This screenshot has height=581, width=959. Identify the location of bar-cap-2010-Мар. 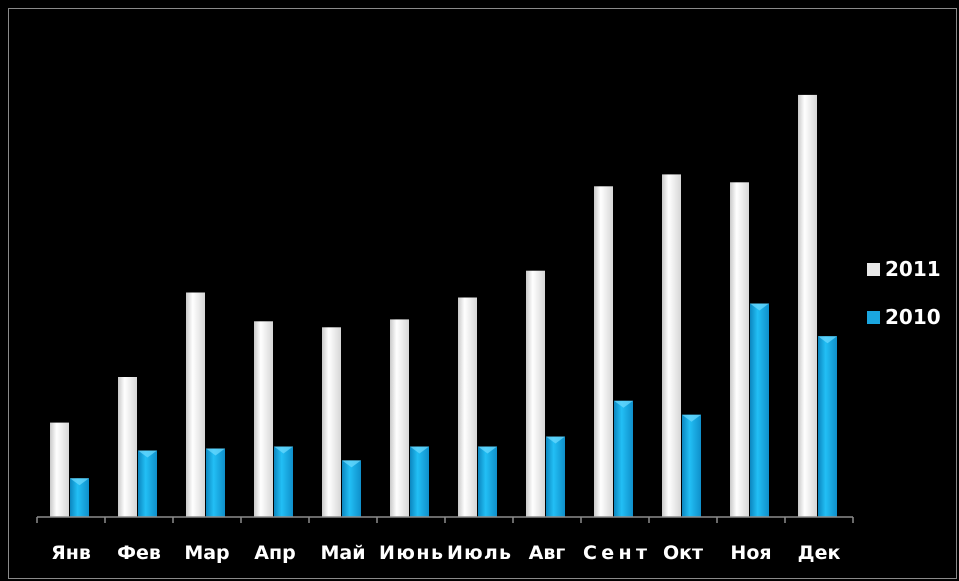
(215, 452).